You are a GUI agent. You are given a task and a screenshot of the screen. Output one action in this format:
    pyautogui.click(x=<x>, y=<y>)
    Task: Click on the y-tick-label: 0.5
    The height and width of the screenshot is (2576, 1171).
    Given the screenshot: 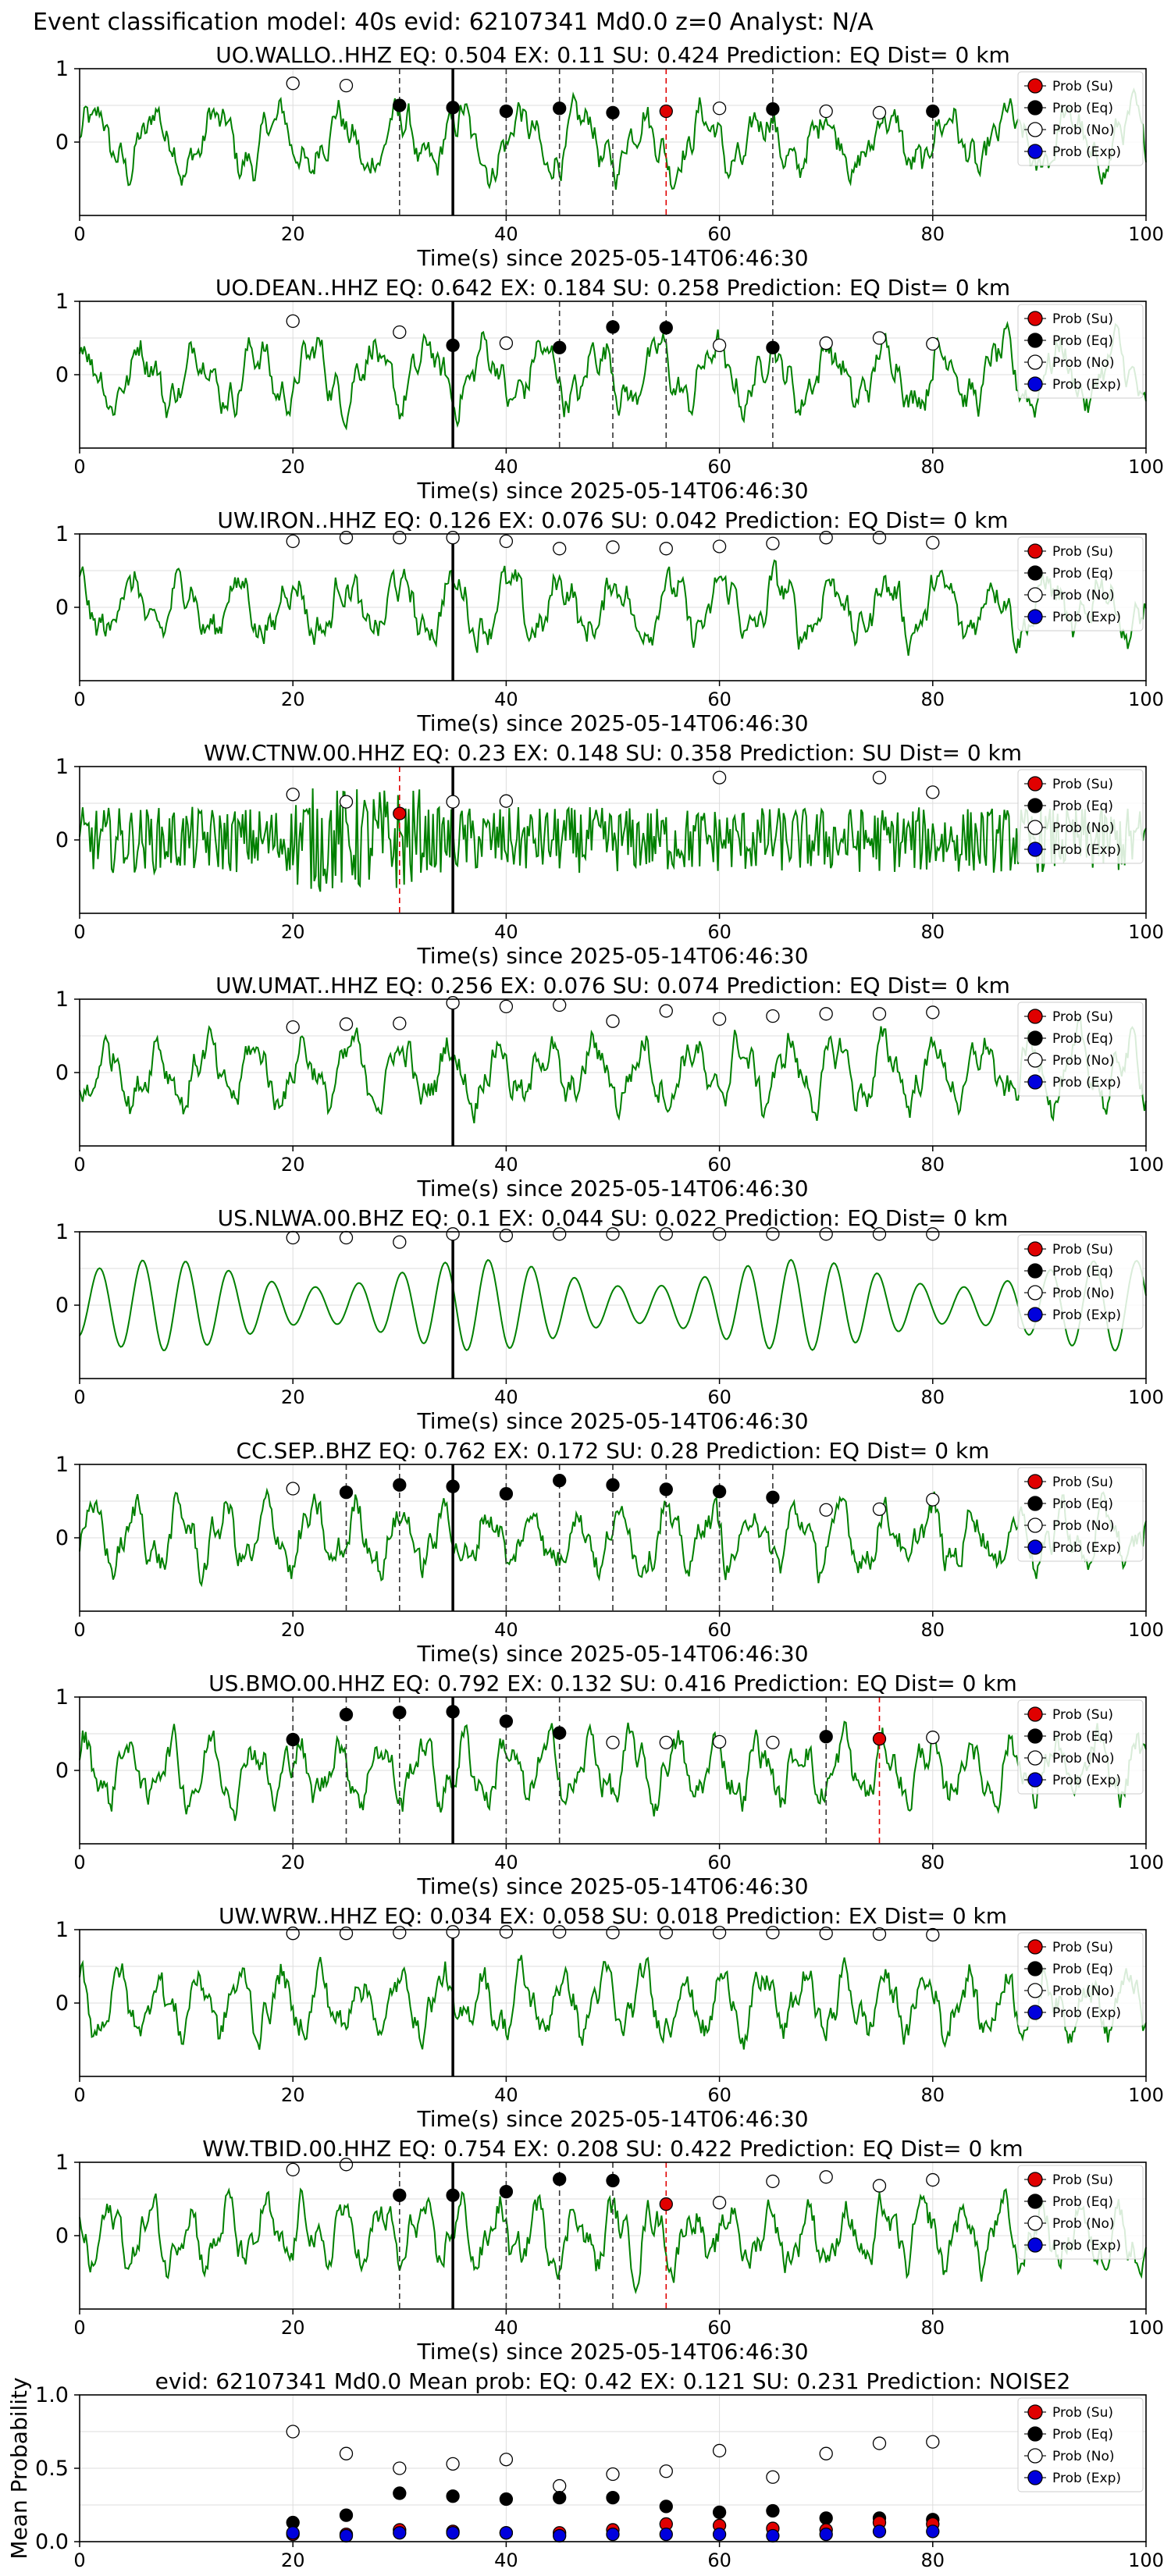 What is the action you would take?
    pyautogui.click(x=52, y=2469)
    